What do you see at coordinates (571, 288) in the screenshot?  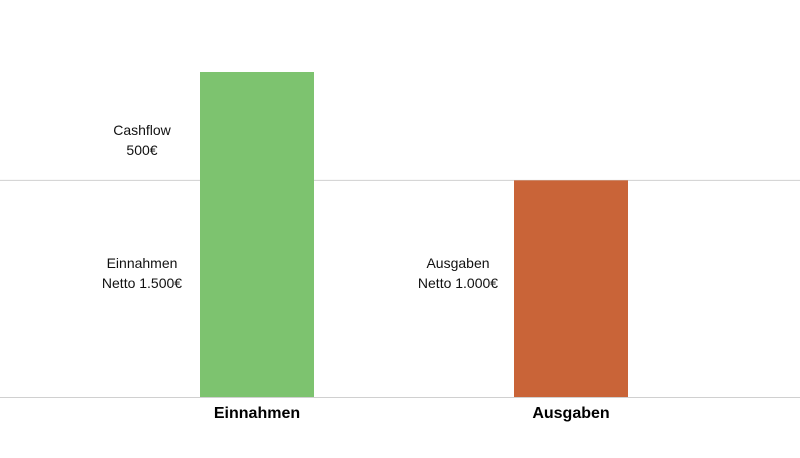 I see `bar-ausgaben` at bounding box center [571, 288].